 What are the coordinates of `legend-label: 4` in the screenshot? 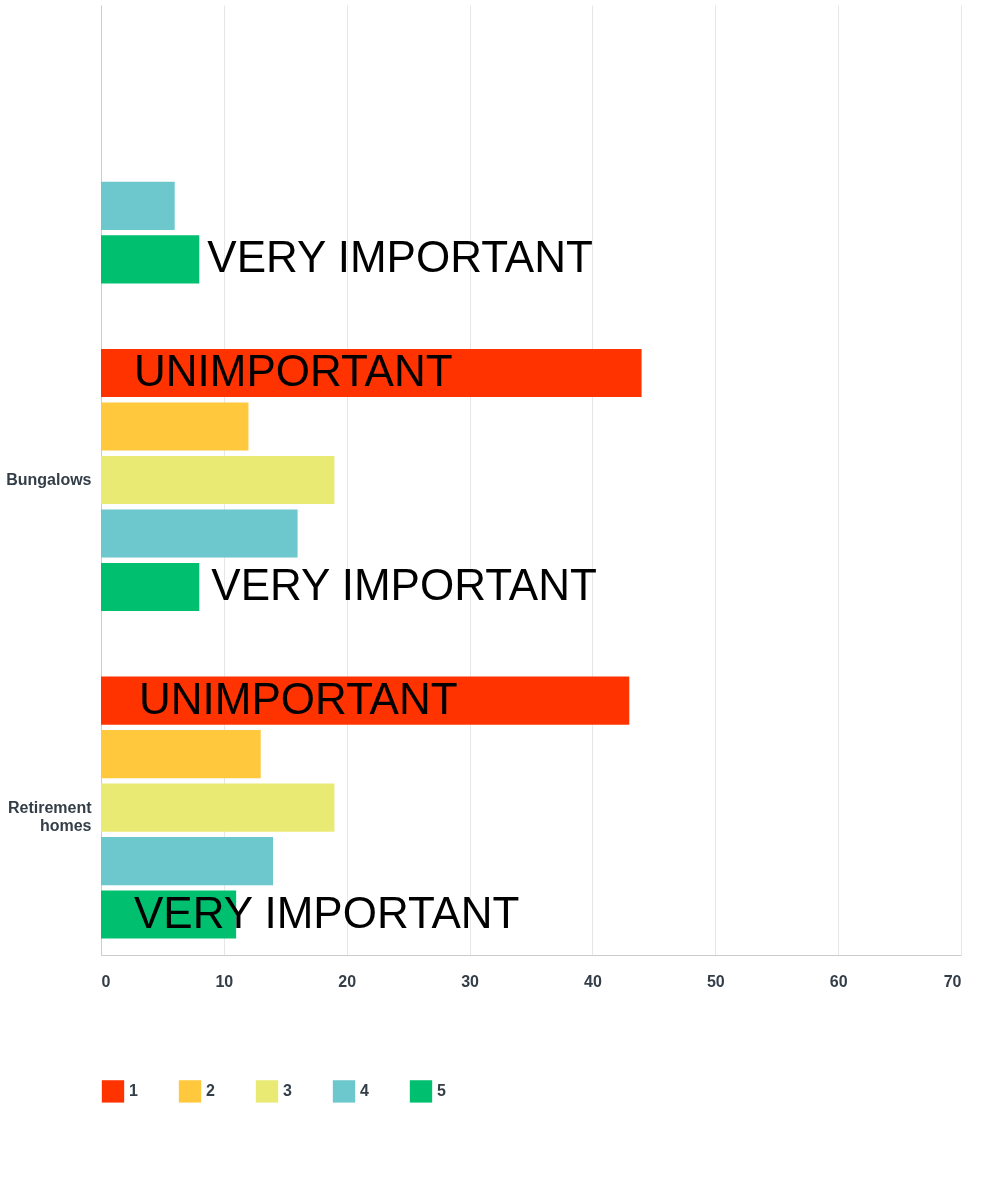 It's located at (364, 1091).